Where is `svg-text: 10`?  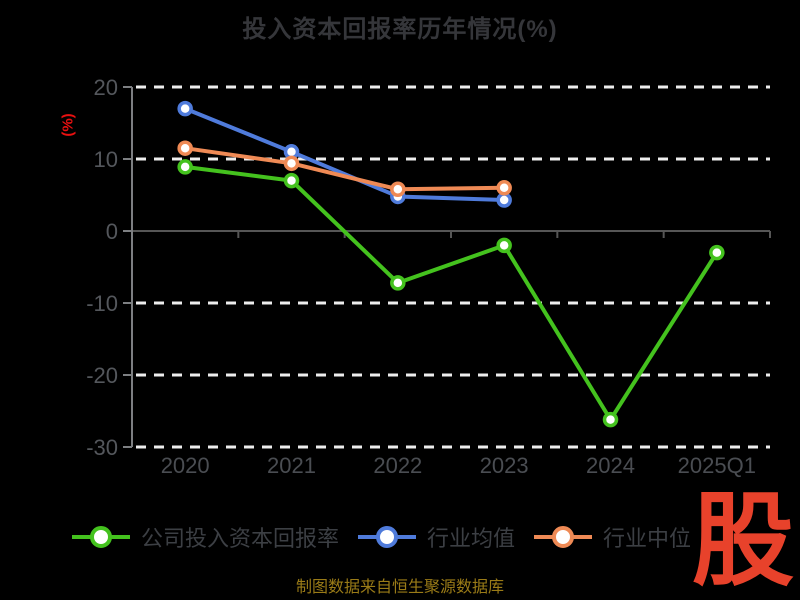 svg-text: 10 is located at coordinates (106, 159).